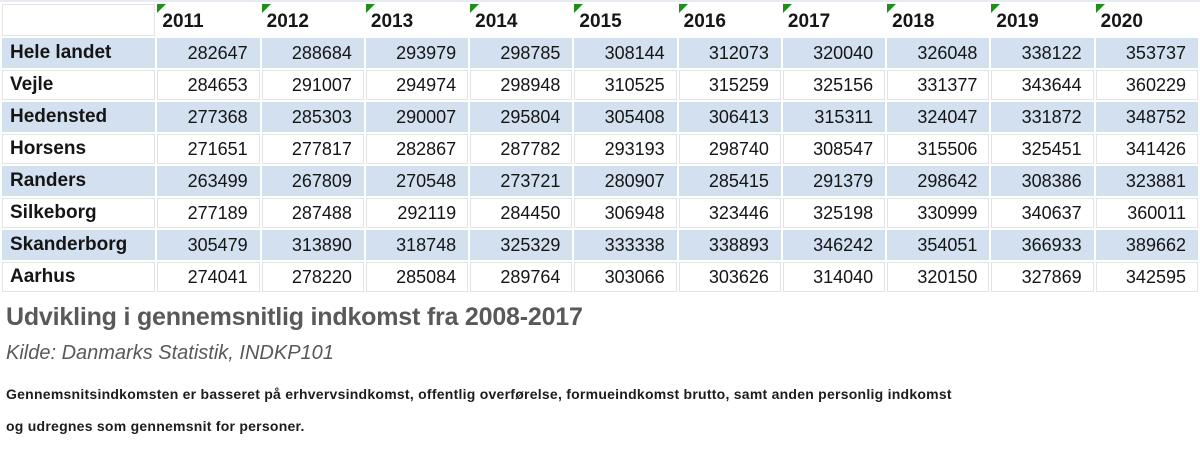  I want to click on value-cell: 305408, so click(625, 117).